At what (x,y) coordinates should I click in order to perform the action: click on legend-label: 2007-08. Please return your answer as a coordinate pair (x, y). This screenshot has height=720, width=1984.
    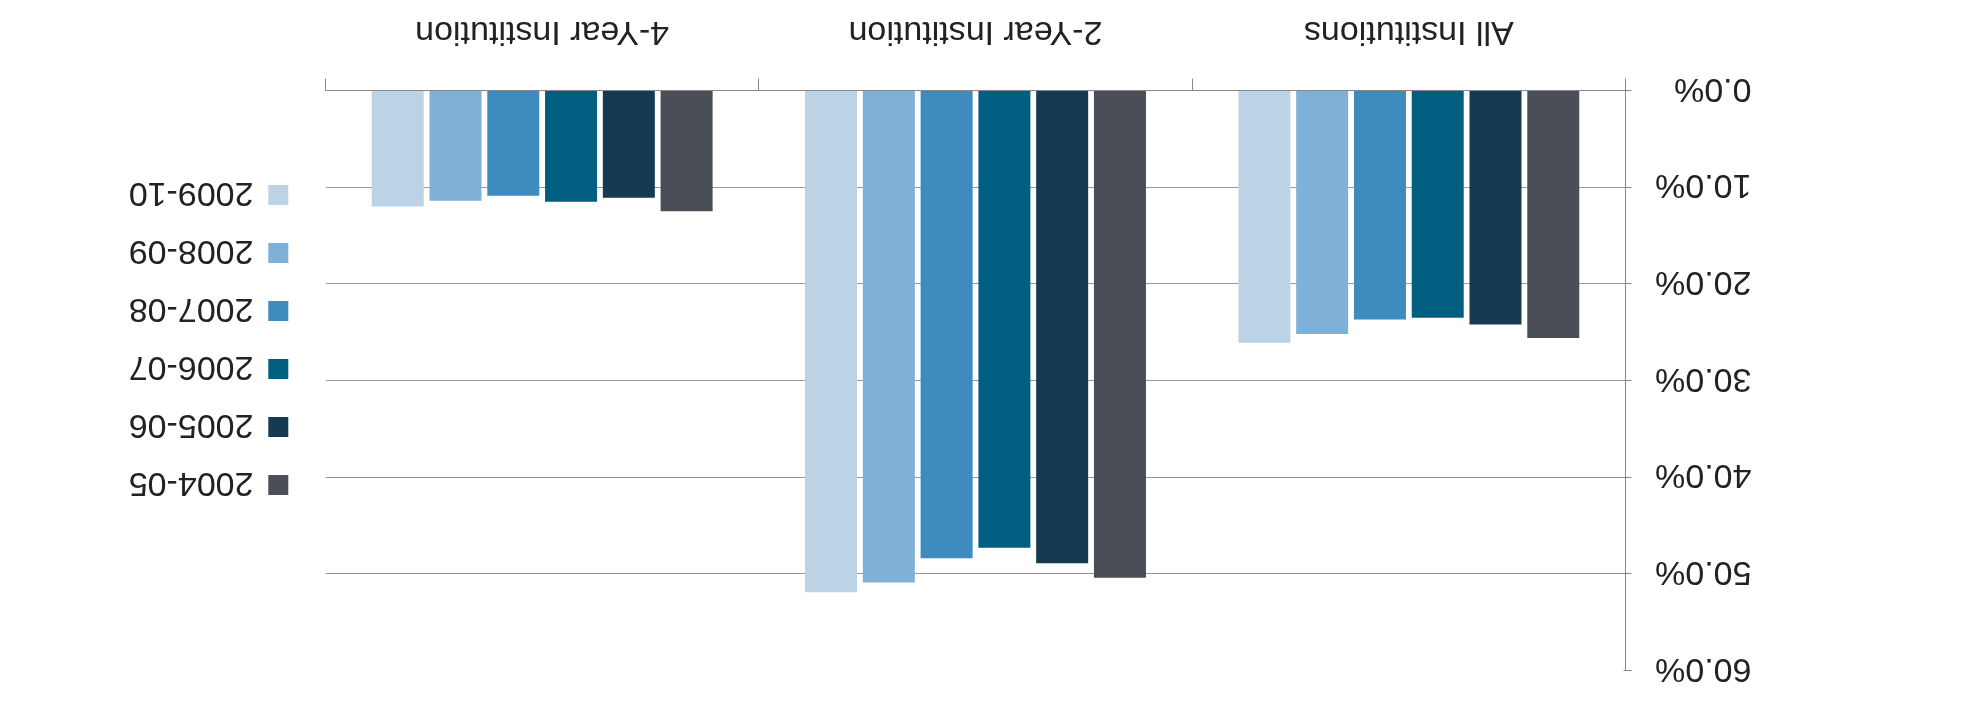
    Looking at the image, I should click on (191, 311).